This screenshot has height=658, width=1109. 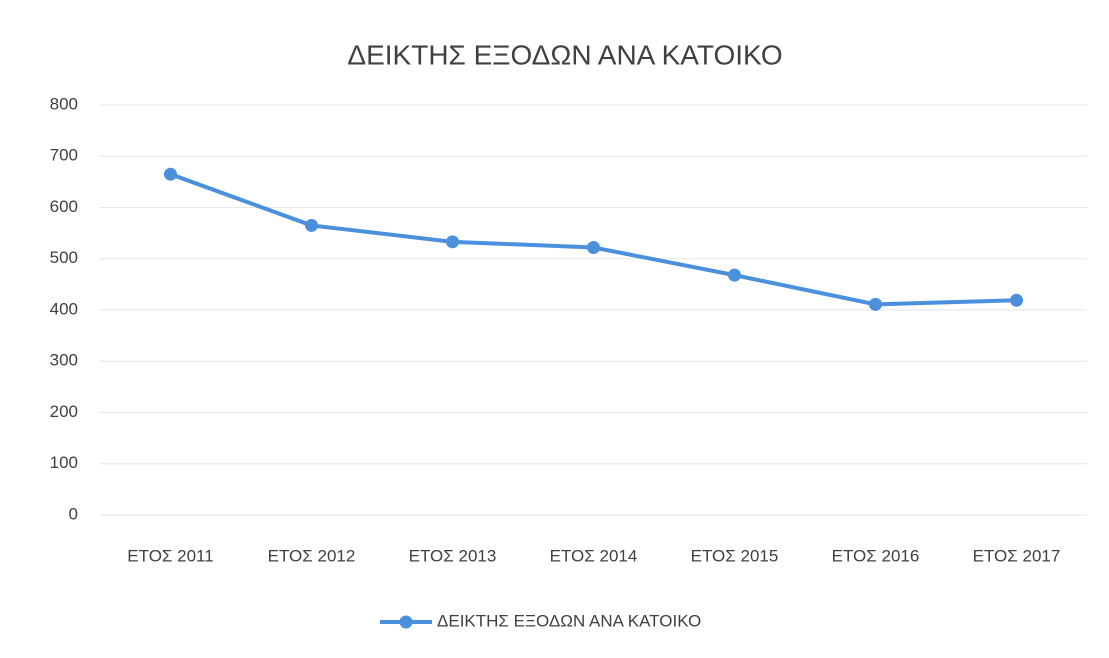 What do you see at coordinates (64, 462) in the screenshot?
I see `y-tick-label: 100` at bounding box center [64, 462].